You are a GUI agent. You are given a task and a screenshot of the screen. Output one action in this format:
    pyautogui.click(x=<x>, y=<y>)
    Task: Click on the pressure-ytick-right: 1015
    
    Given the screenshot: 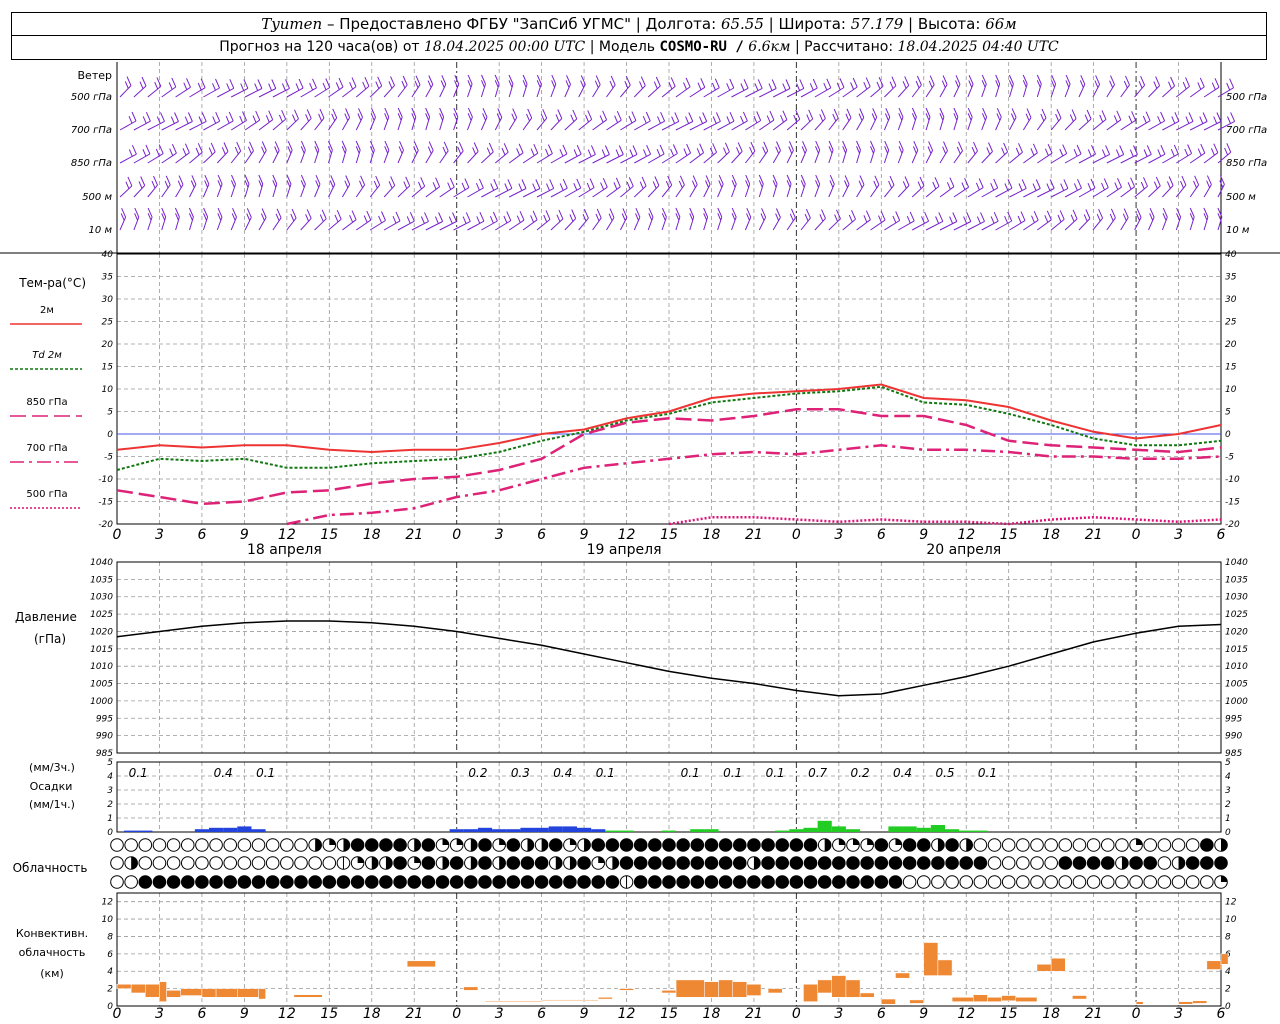 What is the action you would take?
    pyautogui.click(x=1236, y=650)
    